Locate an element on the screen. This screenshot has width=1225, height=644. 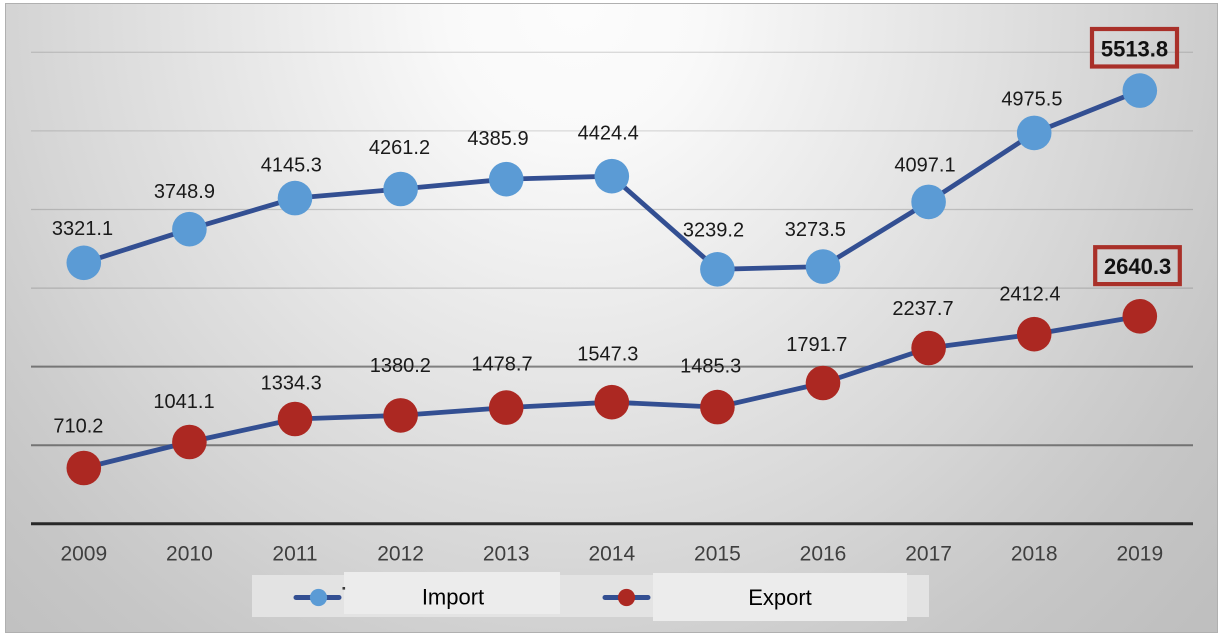
svg-text: Import is located at coordinates (453, 597).